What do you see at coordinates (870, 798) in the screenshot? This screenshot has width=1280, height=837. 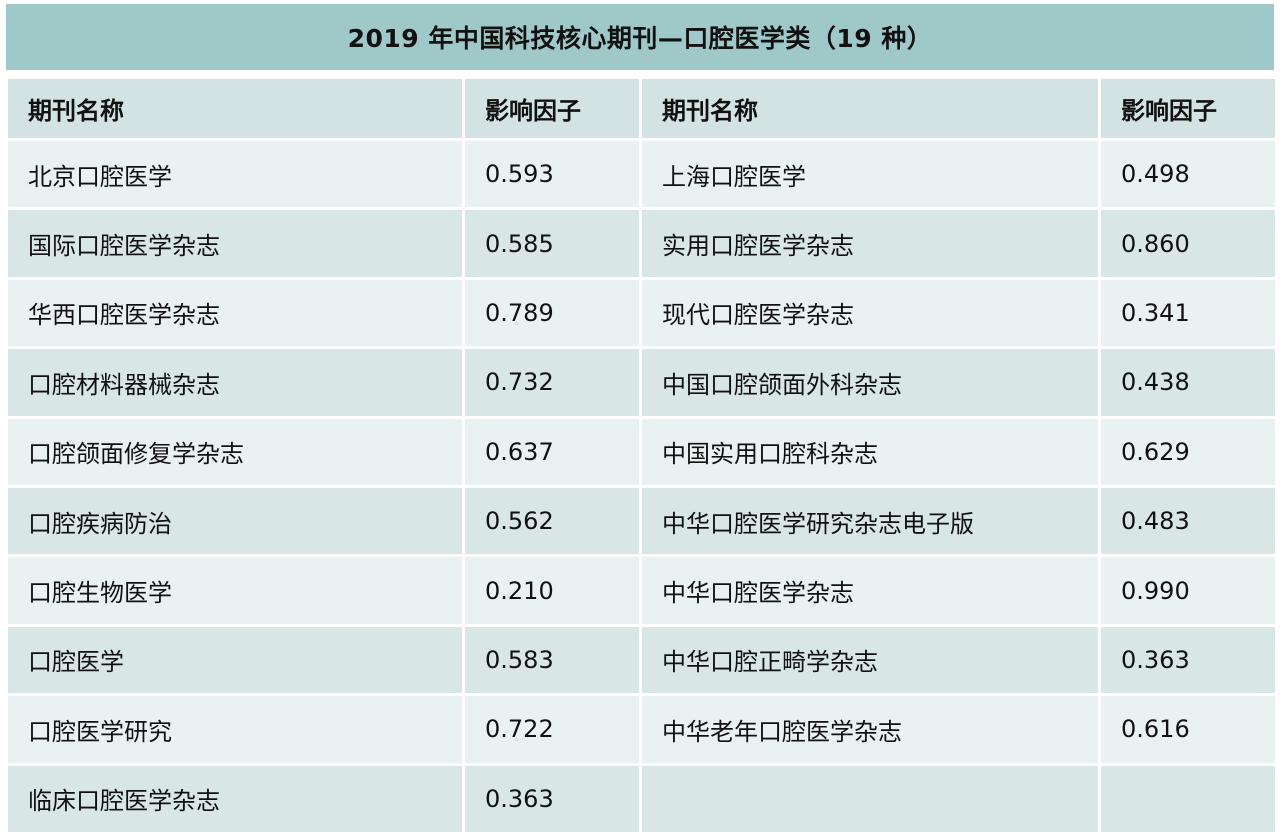 I see `journal-name` at bounding box center [870, 798].